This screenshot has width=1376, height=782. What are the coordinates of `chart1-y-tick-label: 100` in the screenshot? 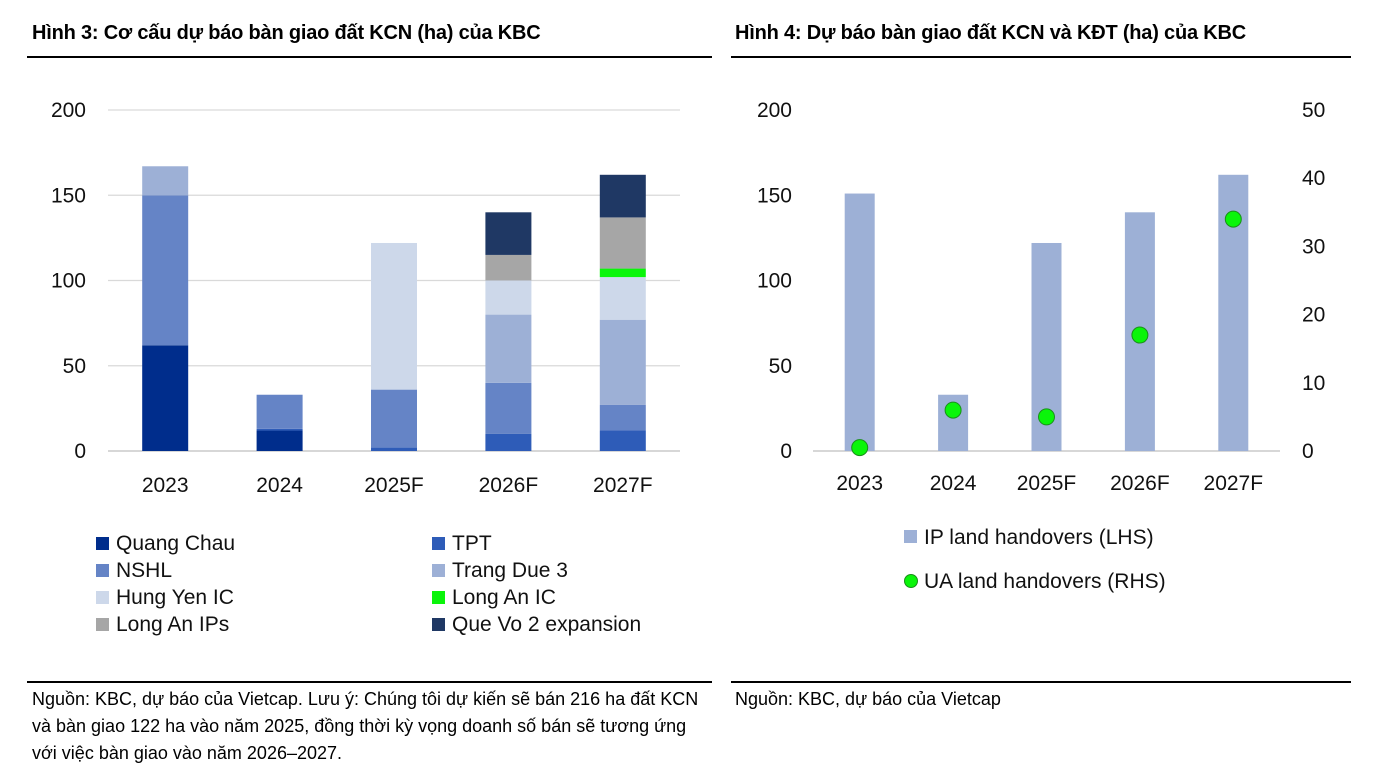 It's located at (68, 281).